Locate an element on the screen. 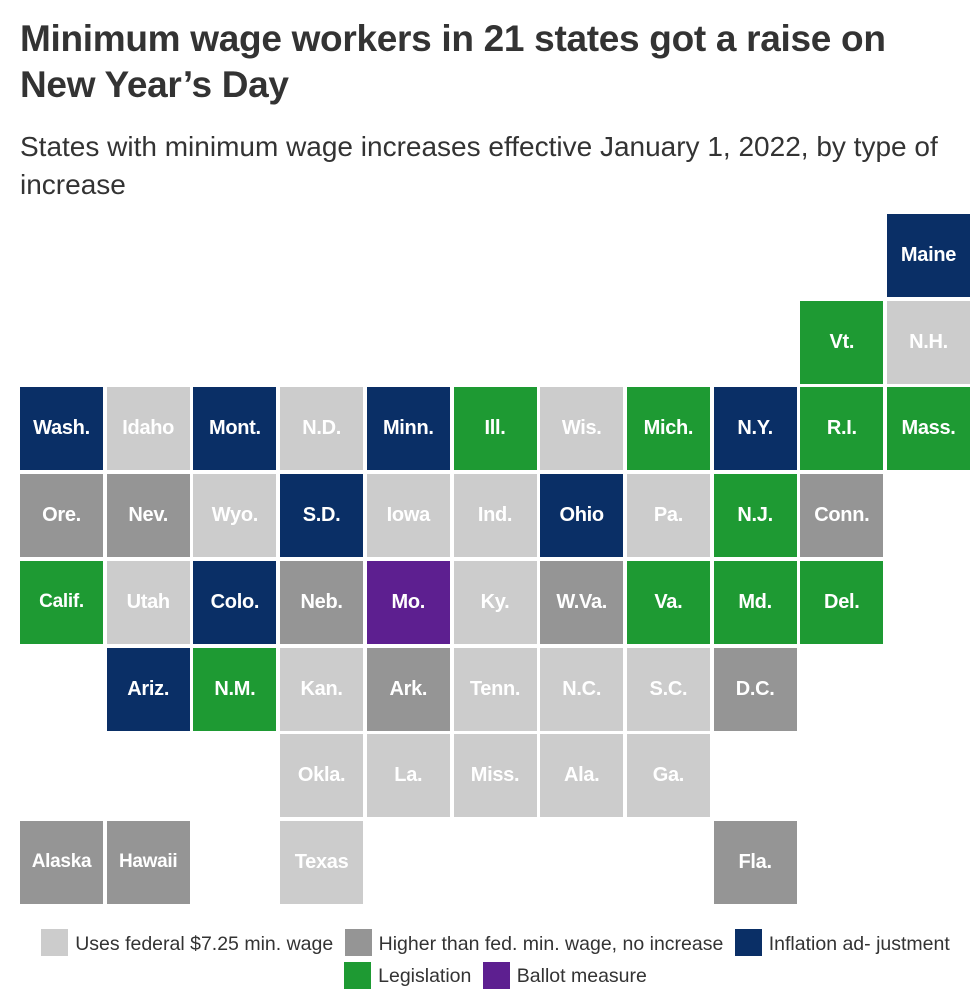  state-tile-miss: Miss. is located at coordinates (495, 776).